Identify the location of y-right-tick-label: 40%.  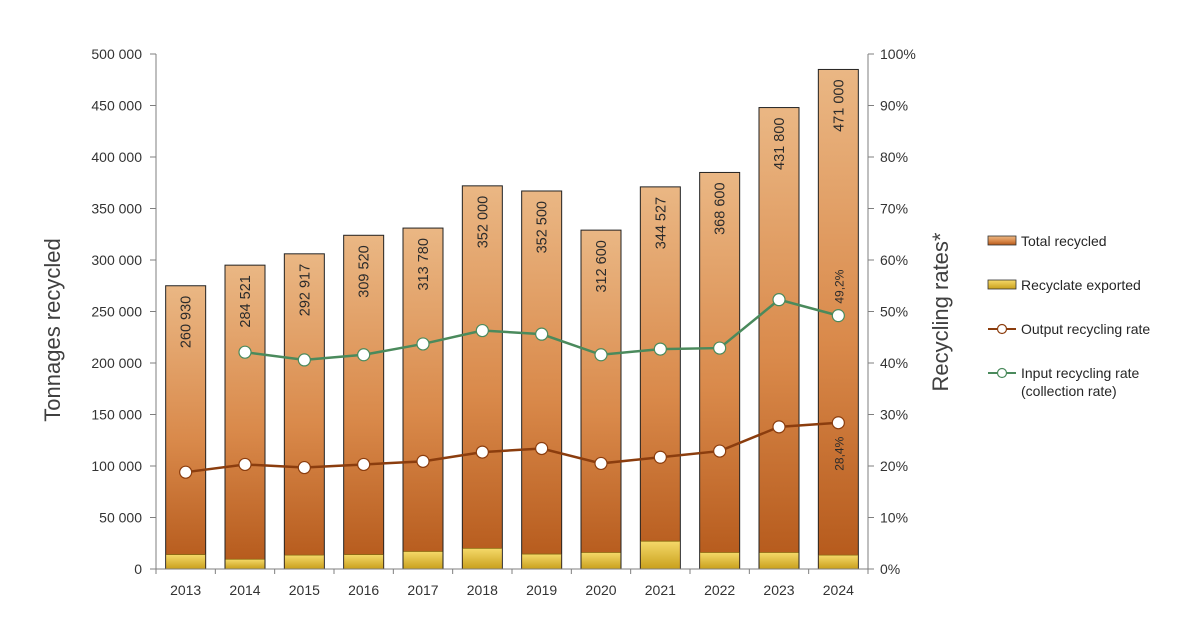
(894, 363).